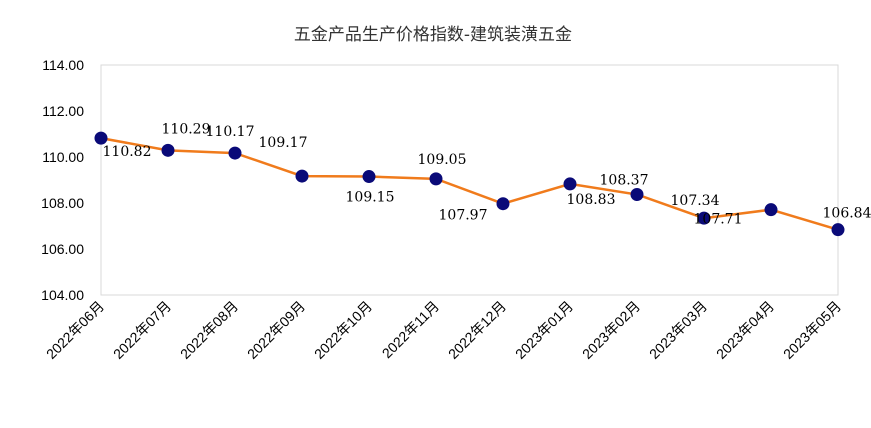 This screenshot has width=871, height=428. I want to click on data-label: 107.71, so click(718, 220).